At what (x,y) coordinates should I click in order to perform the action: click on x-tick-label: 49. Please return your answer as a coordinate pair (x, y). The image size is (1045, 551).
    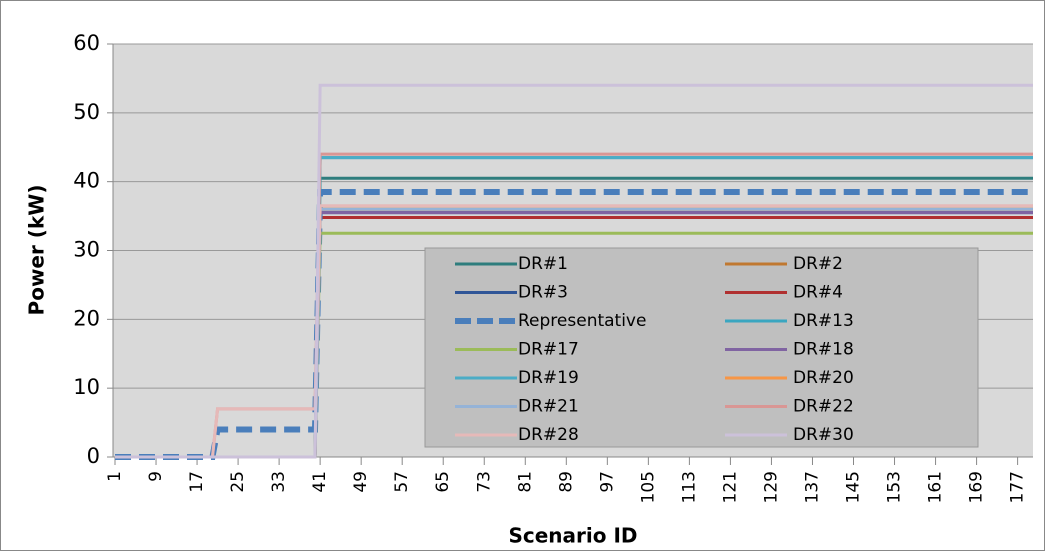
    Looking at the image, I should click on (361, 482).